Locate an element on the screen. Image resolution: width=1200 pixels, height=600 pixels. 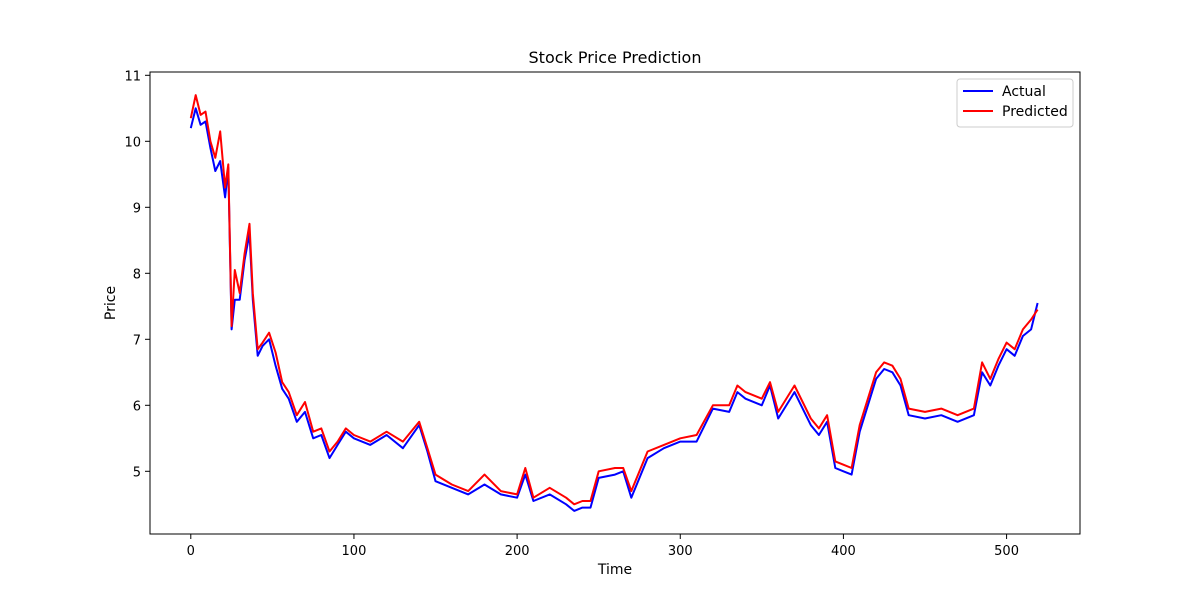
y-tick-label: 10 is located at coordinates (132, 142).